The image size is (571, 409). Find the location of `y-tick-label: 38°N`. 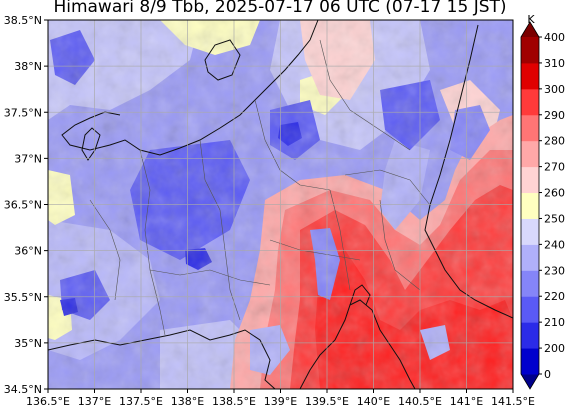

y-tick-label: 38°N is located at coordinates (28, 66).